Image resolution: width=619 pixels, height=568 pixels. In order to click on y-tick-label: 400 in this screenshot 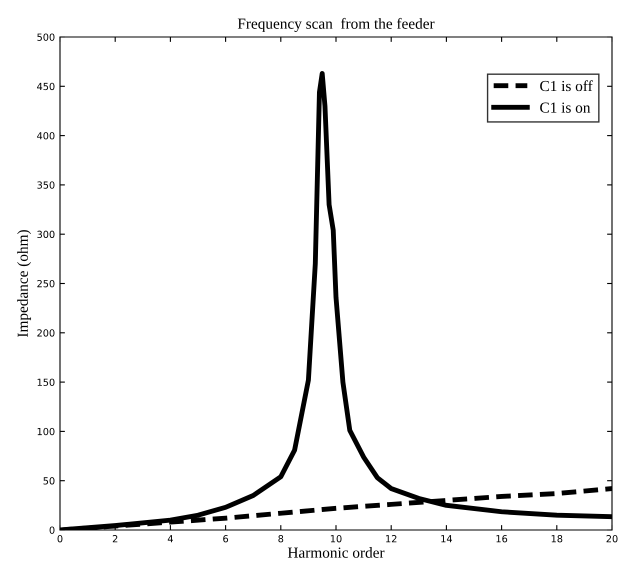, I will do `click(45, 136)`.